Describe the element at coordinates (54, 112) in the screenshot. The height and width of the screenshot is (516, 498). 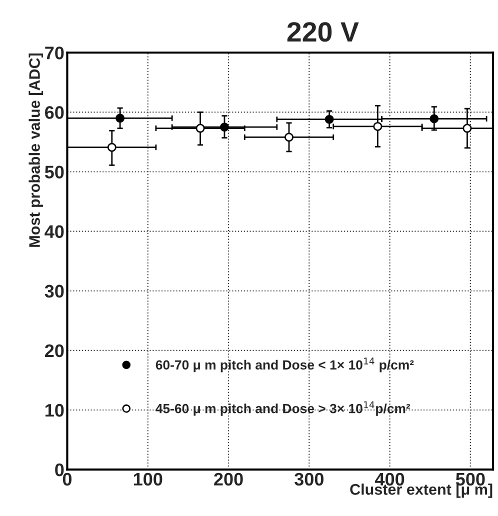
I see `y-tick-label: 60` at that location.